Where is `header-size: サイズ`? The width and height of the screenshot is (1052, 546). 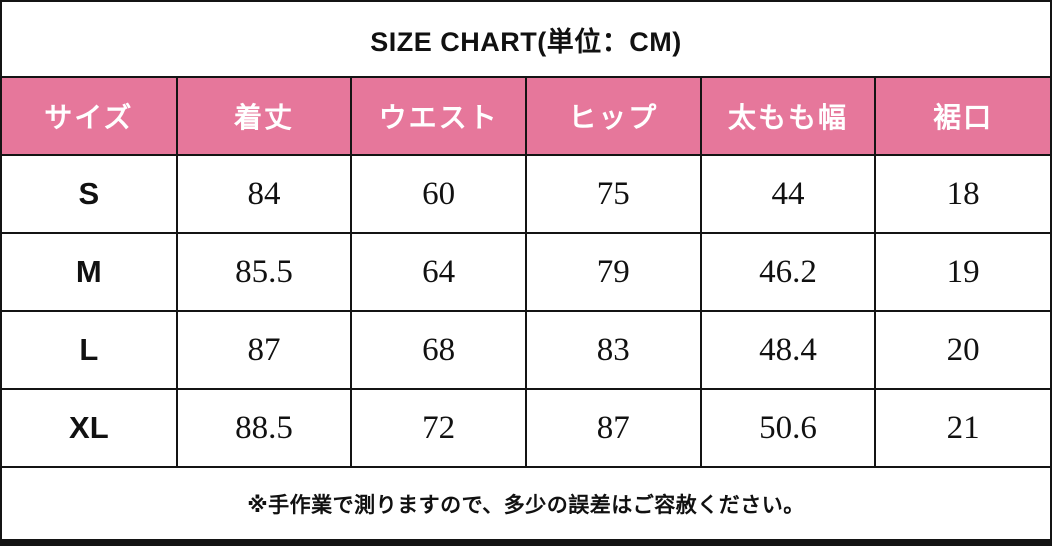 header-size: サイズ is located at coordinates (90, 116).